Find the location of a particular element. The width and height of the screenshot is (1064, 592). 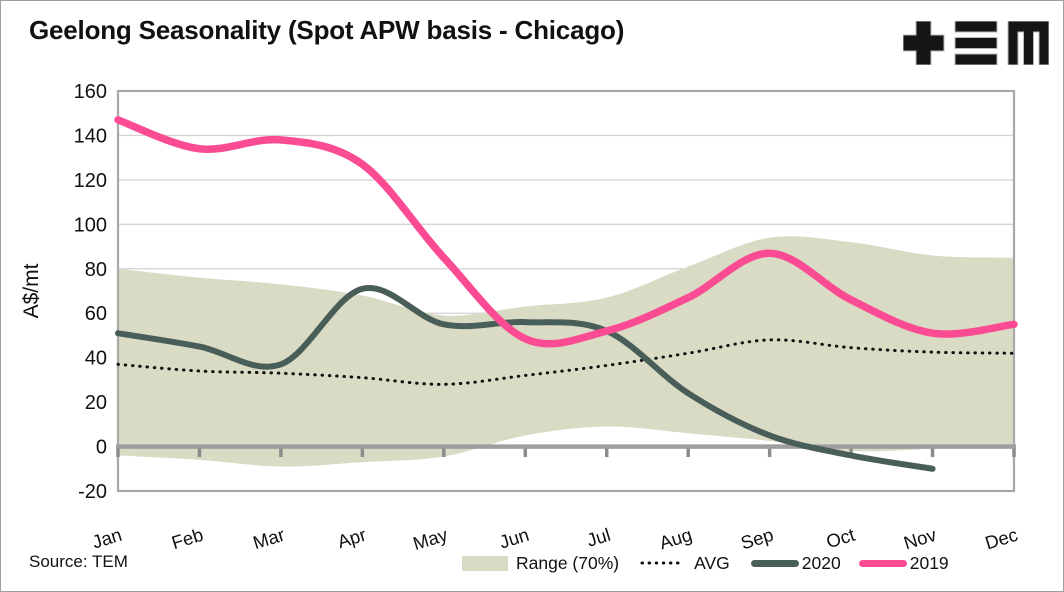

zero-axis-line is located at coordinates (566, 446).